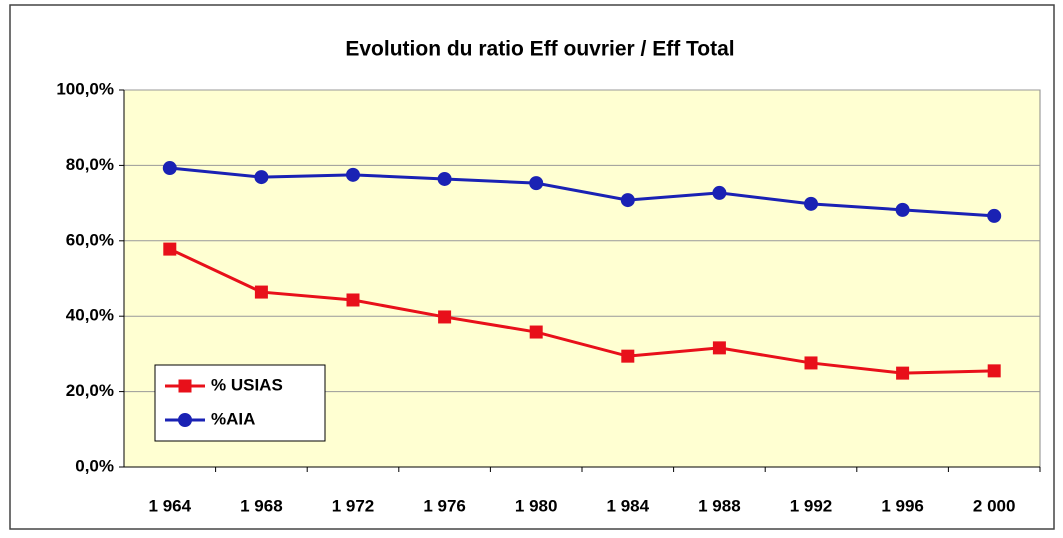 Image resolution: width=1063 pixels, height=538 pixels. Describe the element at coordinates (261, 505) in the screenshot. I see `x-tick-label: 1 968` at that location.